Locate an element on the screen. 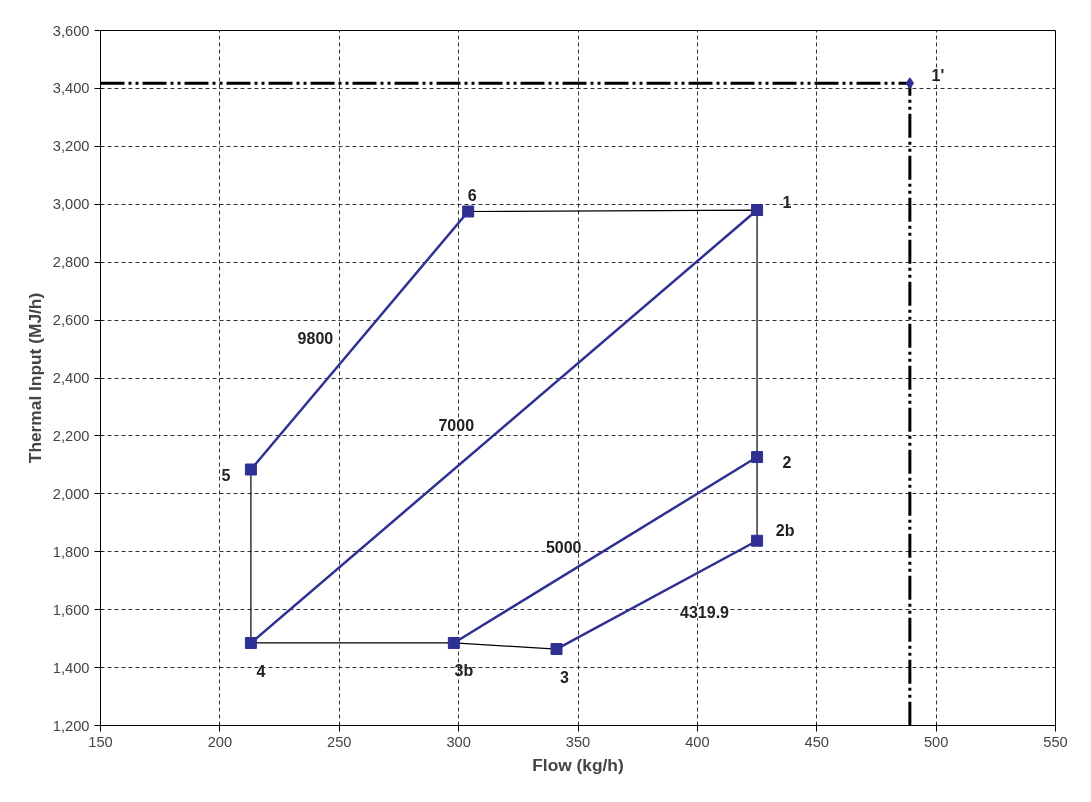  annotation: 4319.9 is located at coordinates (705, 613).